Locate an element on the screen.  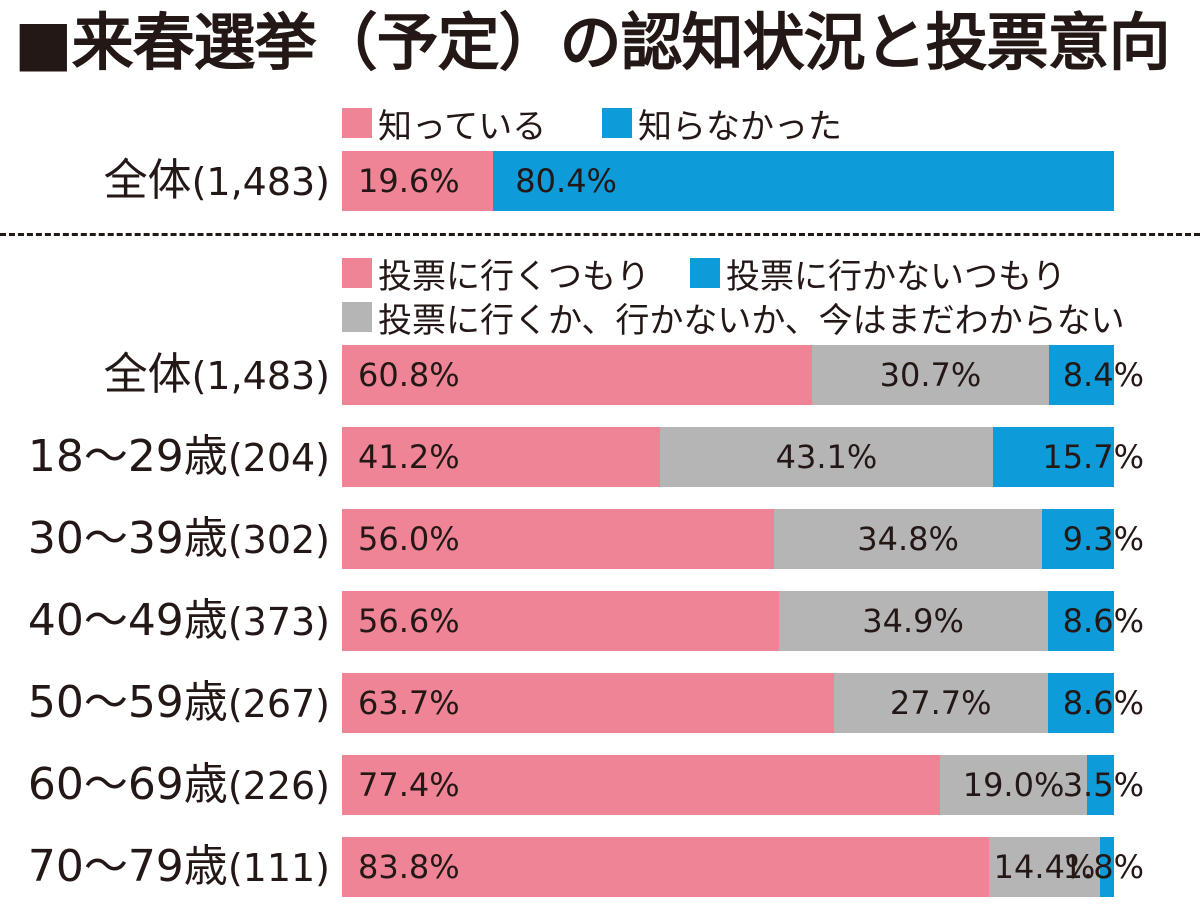
legend-label: 知らなかった is located at coordinates (740, 126).